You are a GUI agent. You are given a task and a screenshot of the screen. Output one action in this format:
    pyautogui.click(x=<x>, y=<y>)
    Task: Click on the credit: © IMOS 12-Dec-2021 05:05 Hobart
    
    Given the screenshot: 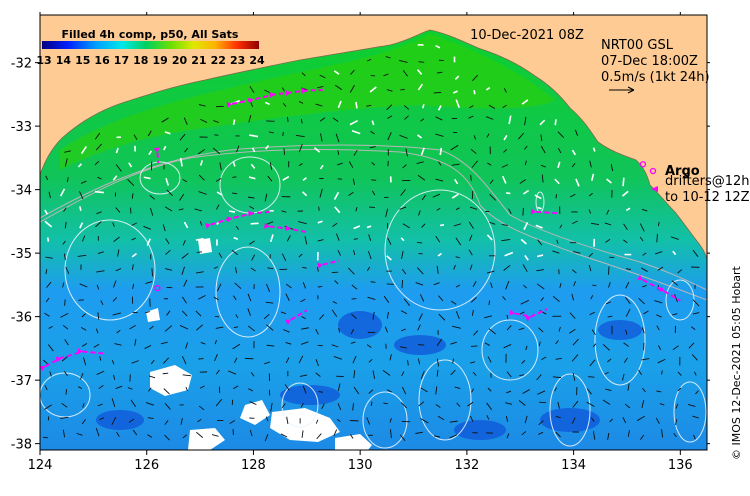 What is the action you would take?
    pyautogui.click(x=736, y=362)
    